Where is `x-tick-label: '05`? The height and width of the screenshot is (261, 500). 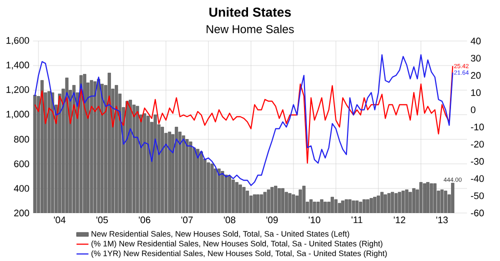
x-tick-label: '05 is located at coordinates (102, 220).